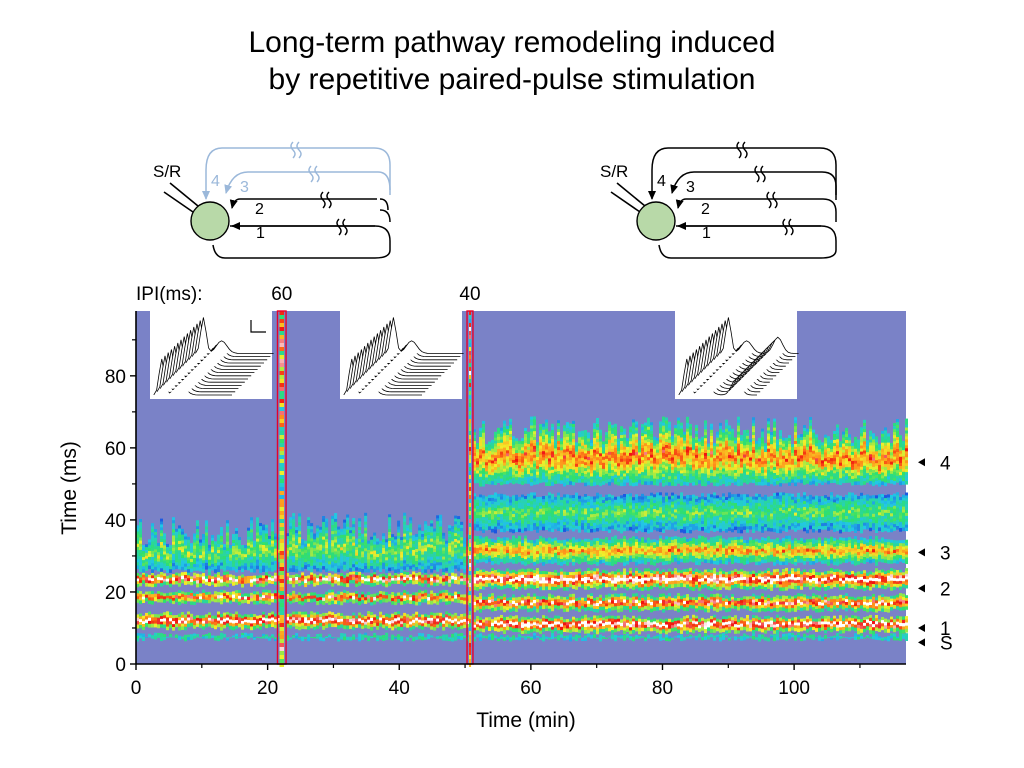  I want to click on stim-record-electrode, so click(181, 197).